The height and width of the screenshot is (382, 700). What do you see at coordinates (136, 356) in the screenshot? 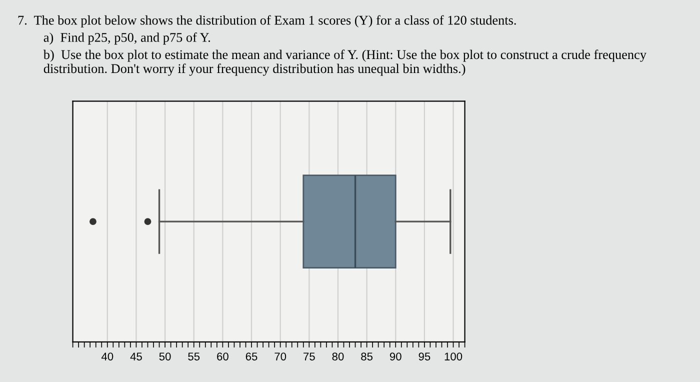
I see `x-tick-label: 45` at bounding box center [136, 356].